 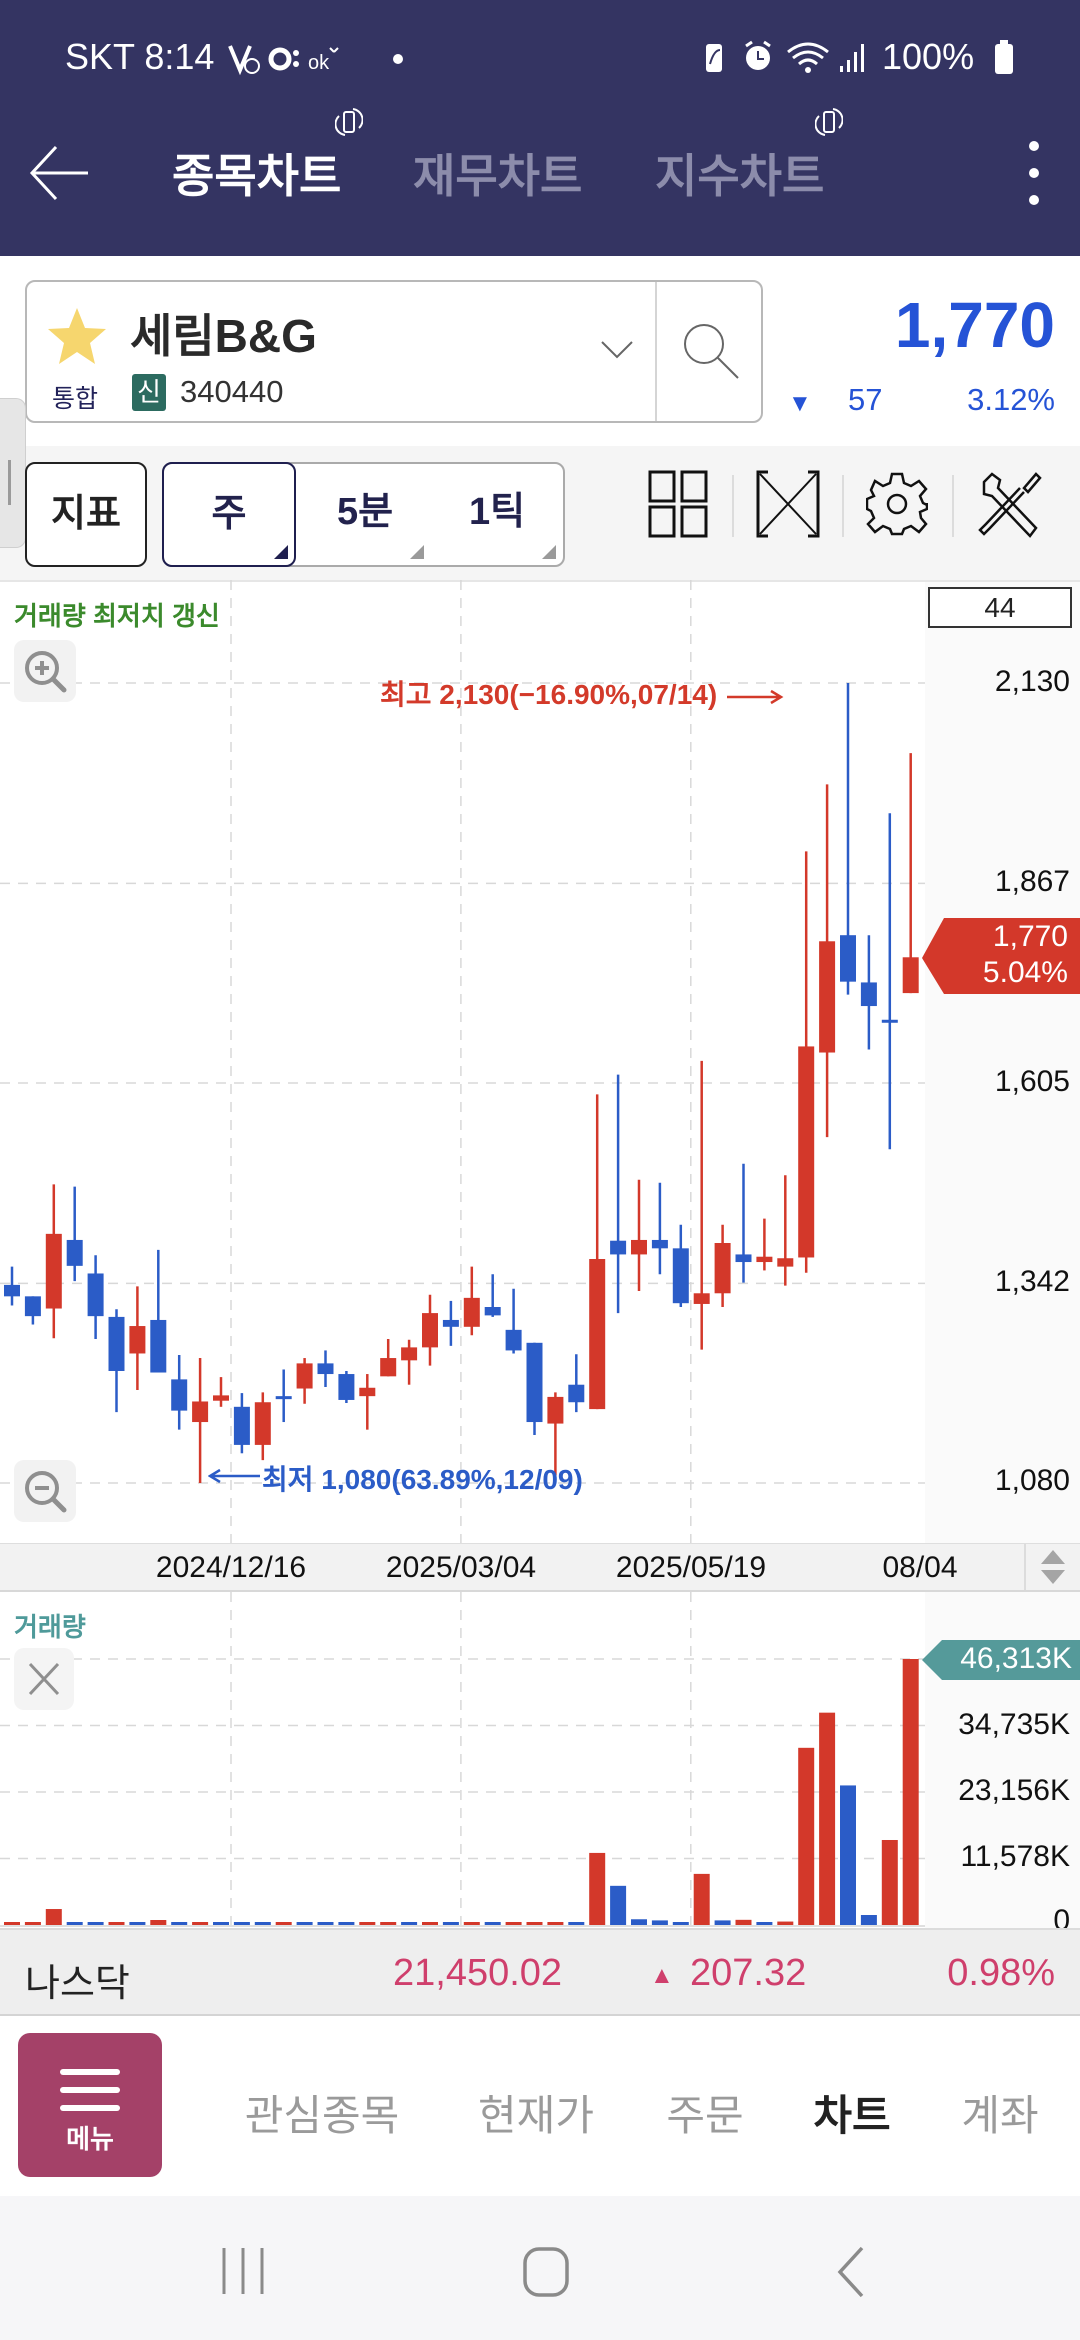 I want to click on nav-current-price: 현재가, so click(x=536, y=2115).